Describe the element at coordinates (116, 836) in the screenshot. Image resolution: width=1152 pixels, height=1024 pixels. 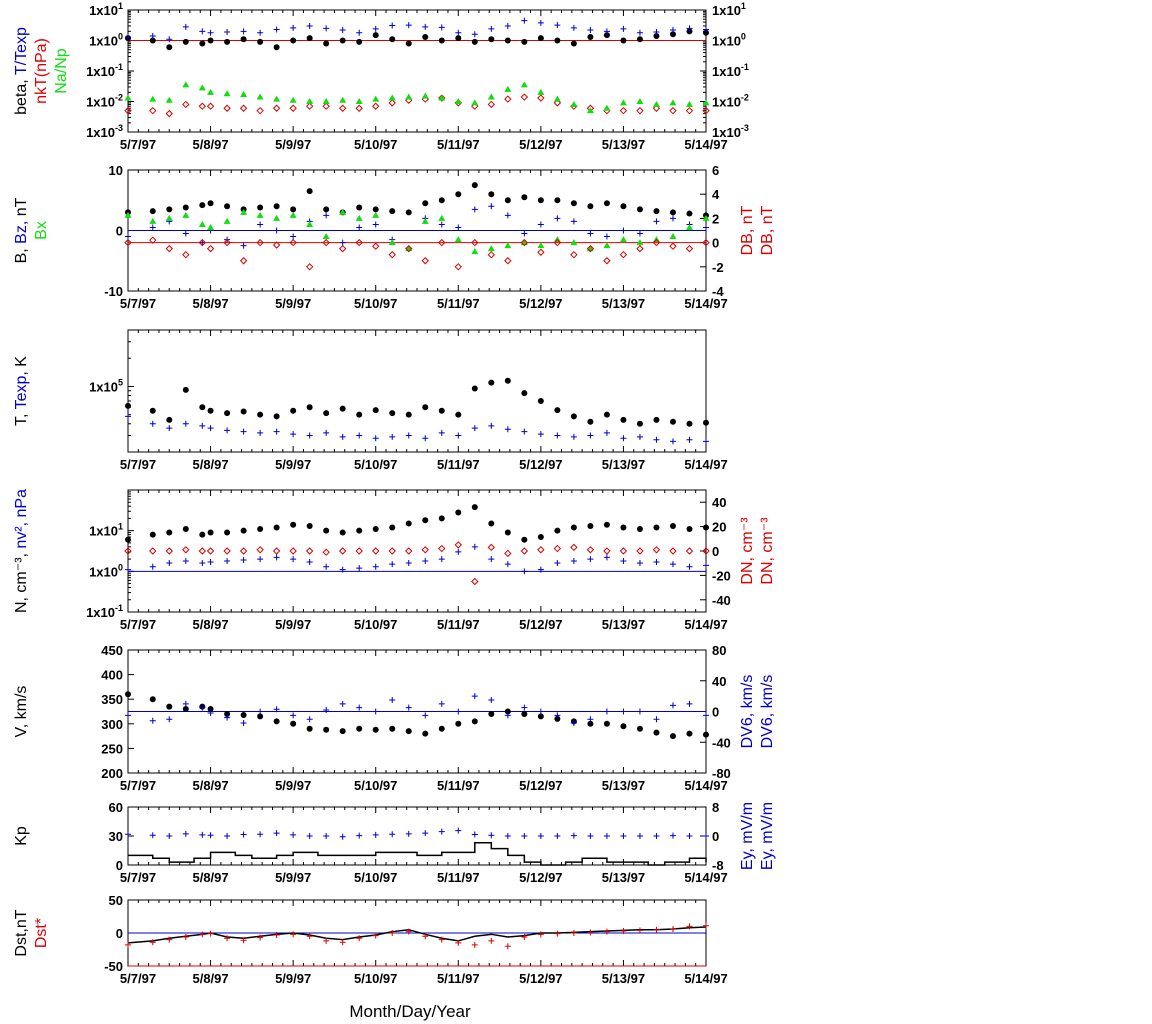
I see `y-tick-label: 30` at that location.